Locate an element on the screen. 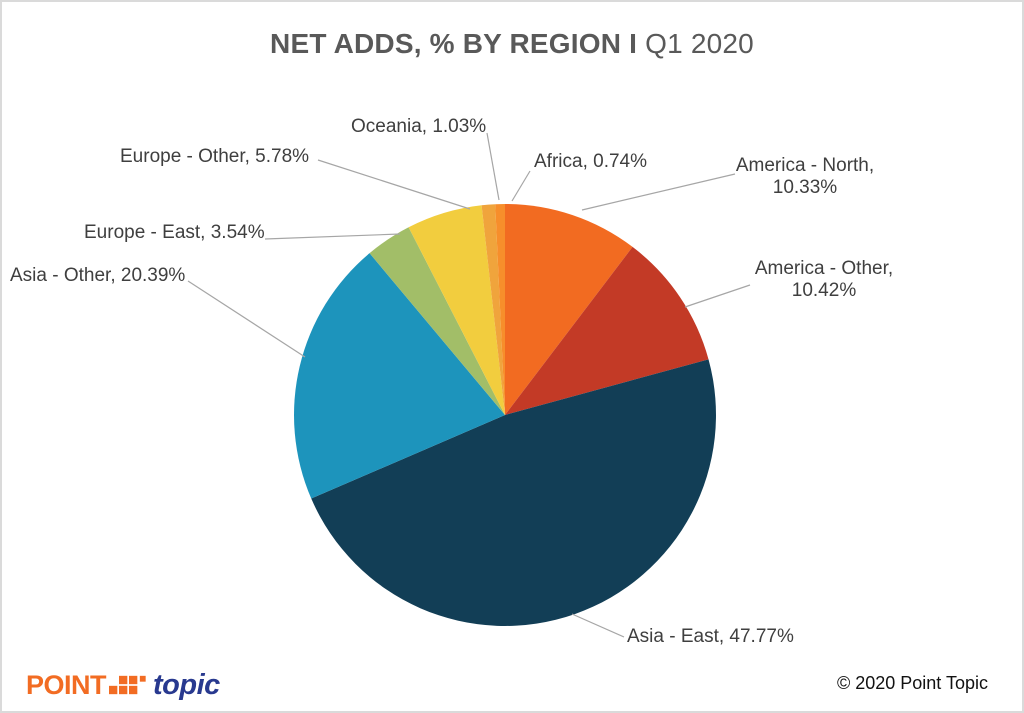  pie-slice-asia-other is located at coordinates (399, 376).